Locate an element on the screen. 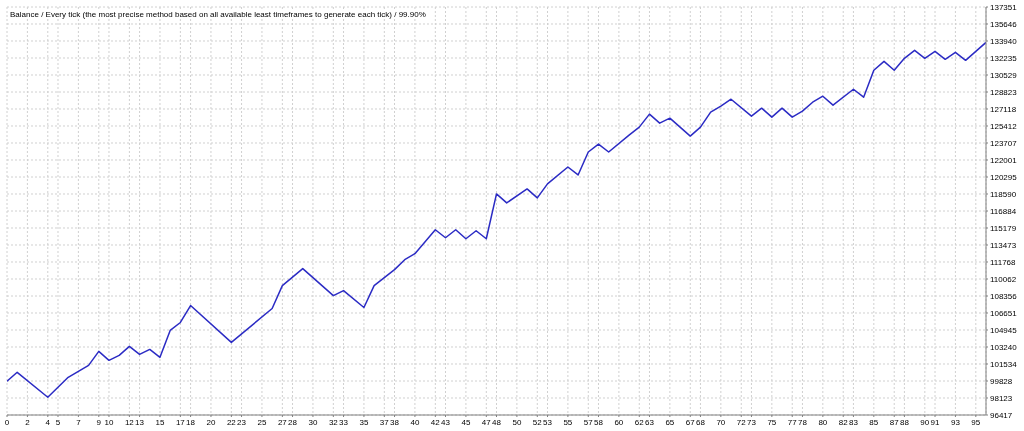 This screenshot has height=431, width=1024. x-tick-label: 62 is located at coordinates (639, 422).